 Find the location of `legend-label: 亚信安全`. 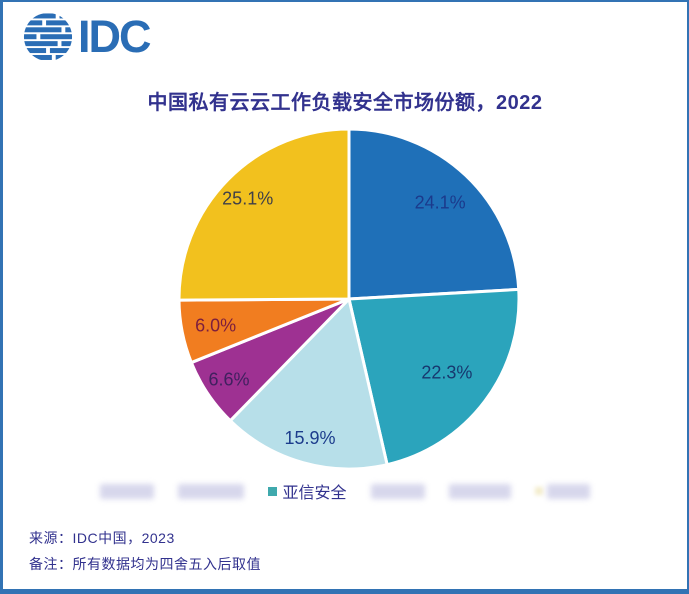

legend-label: 亚信安全 is located at coordinates (314, 493).